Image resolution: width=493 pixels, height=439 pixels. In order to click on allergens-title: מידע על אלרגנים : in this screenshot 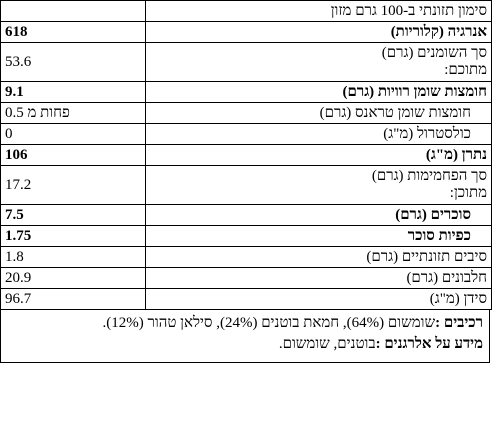, I will do `click(429, 344)`.